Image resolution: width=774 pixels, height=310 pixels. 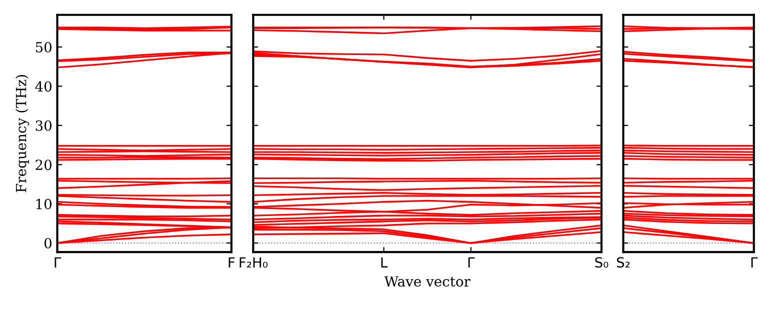 I want to click on y-tick-label: 50, so click(x=44, y=47).